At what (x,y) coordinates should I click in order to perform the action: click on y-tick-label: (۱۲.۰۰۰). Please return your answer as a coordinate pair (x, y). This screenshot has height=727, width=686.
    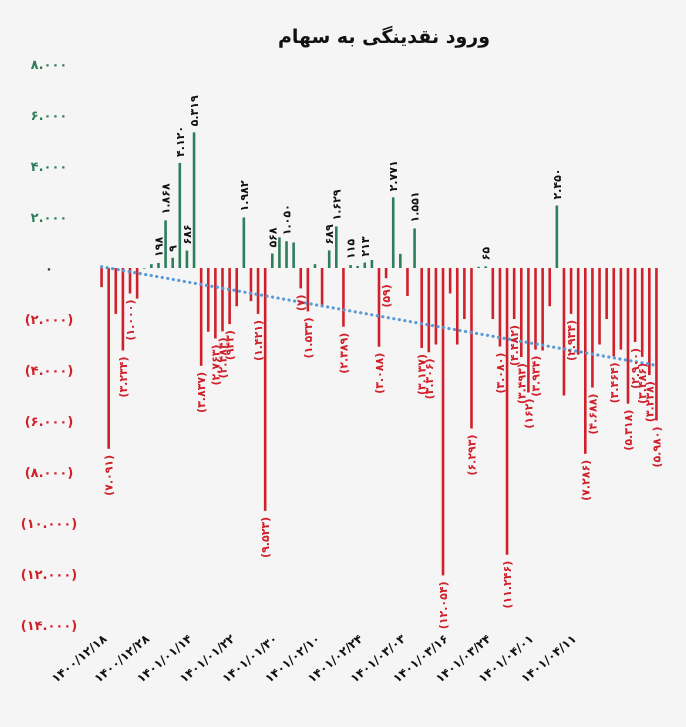
    Looking at the image, I should click on (49, 575).